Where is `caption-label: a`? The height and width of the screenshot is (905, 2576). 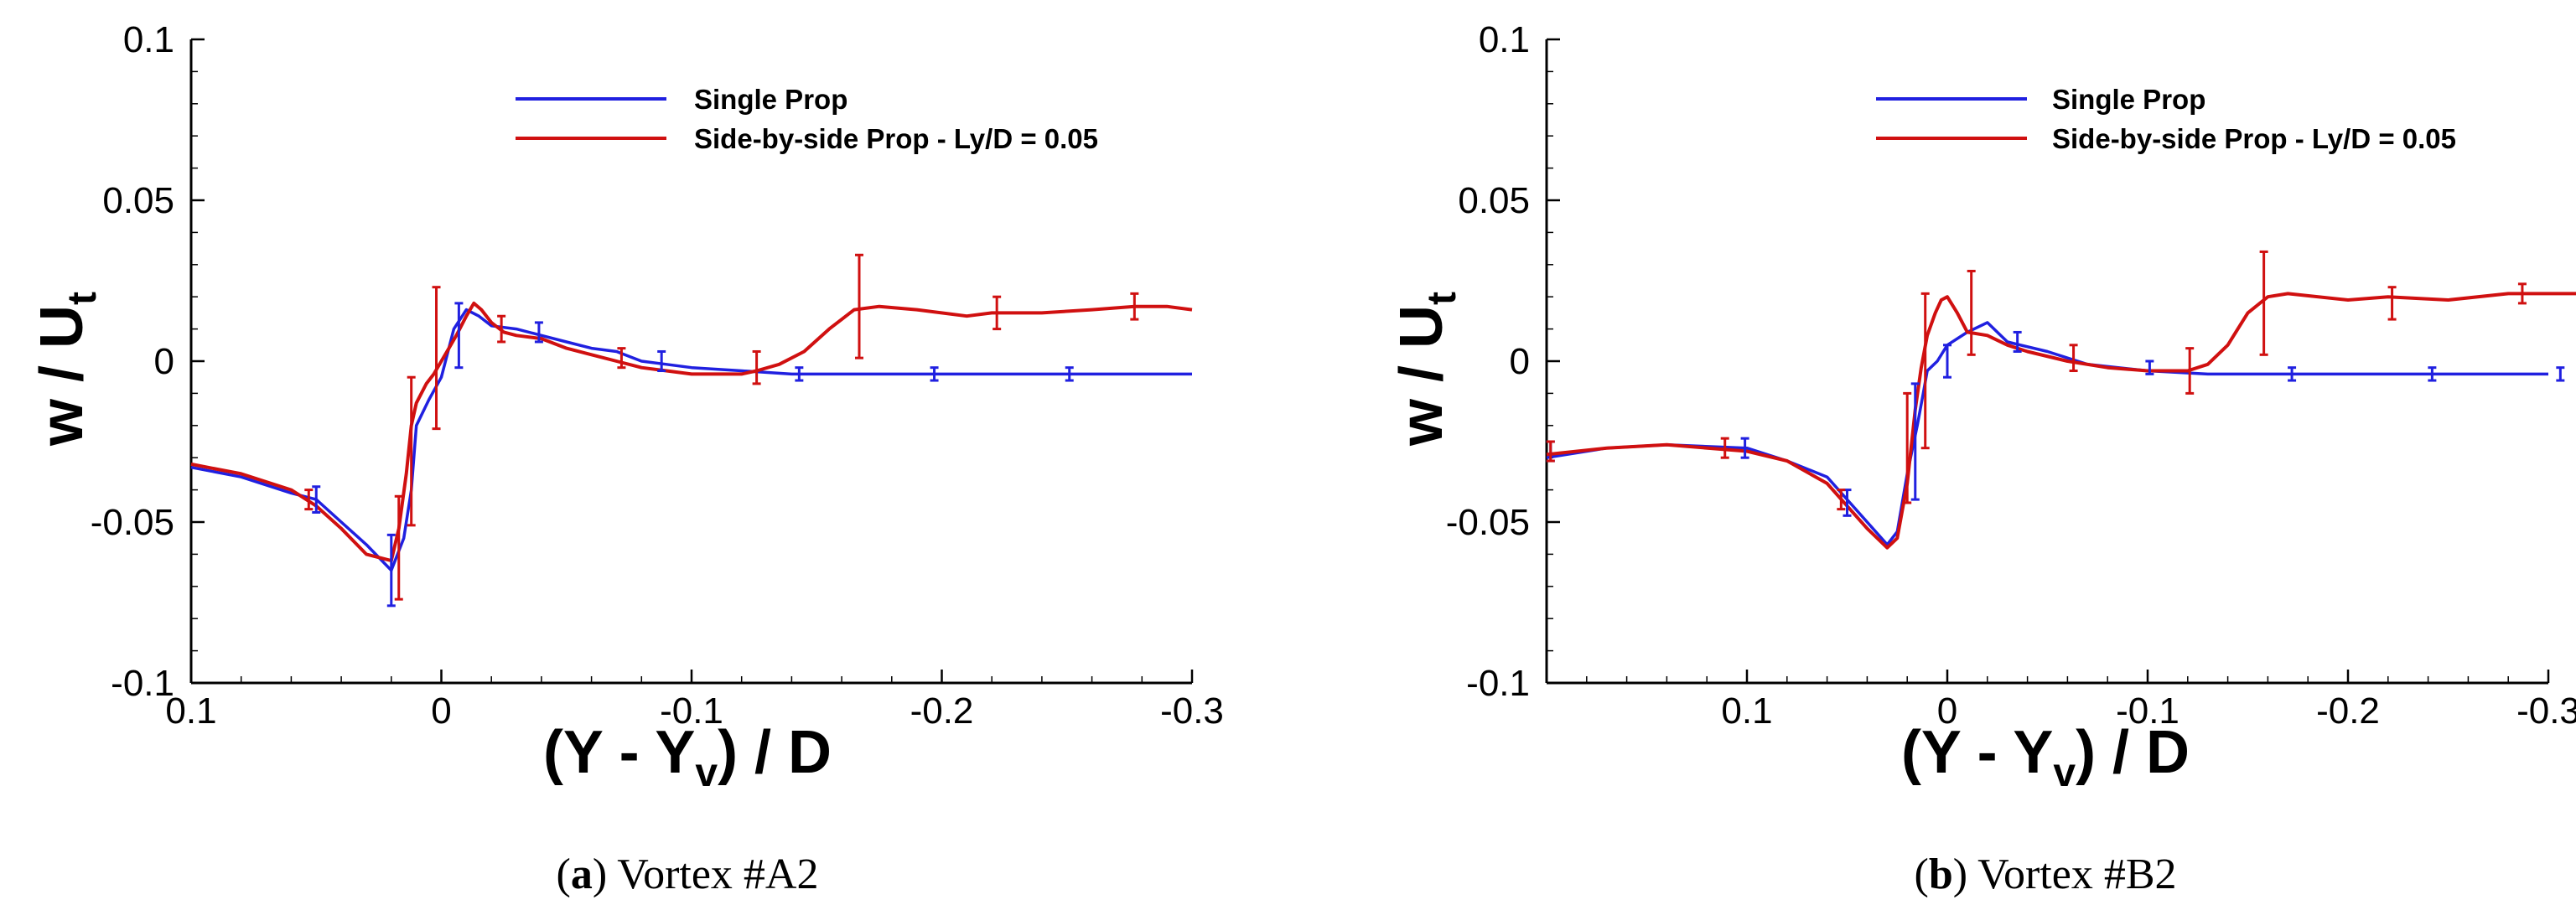 caption-label: a is located at coordinates (582, 874).